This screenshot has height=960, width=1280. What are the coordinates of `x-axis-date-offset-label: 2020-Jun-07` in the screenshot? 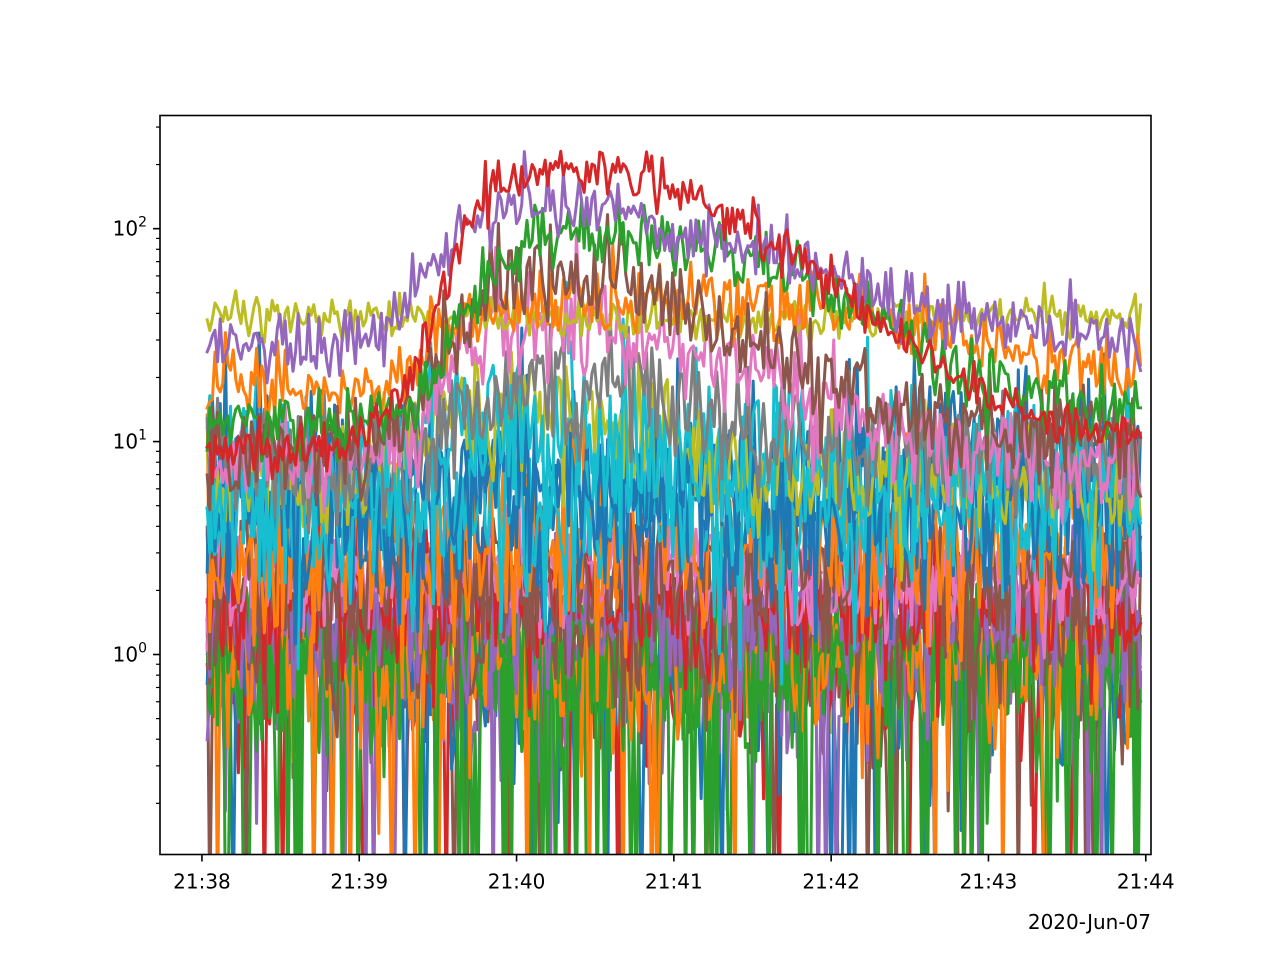 It's located at (1089, 922).